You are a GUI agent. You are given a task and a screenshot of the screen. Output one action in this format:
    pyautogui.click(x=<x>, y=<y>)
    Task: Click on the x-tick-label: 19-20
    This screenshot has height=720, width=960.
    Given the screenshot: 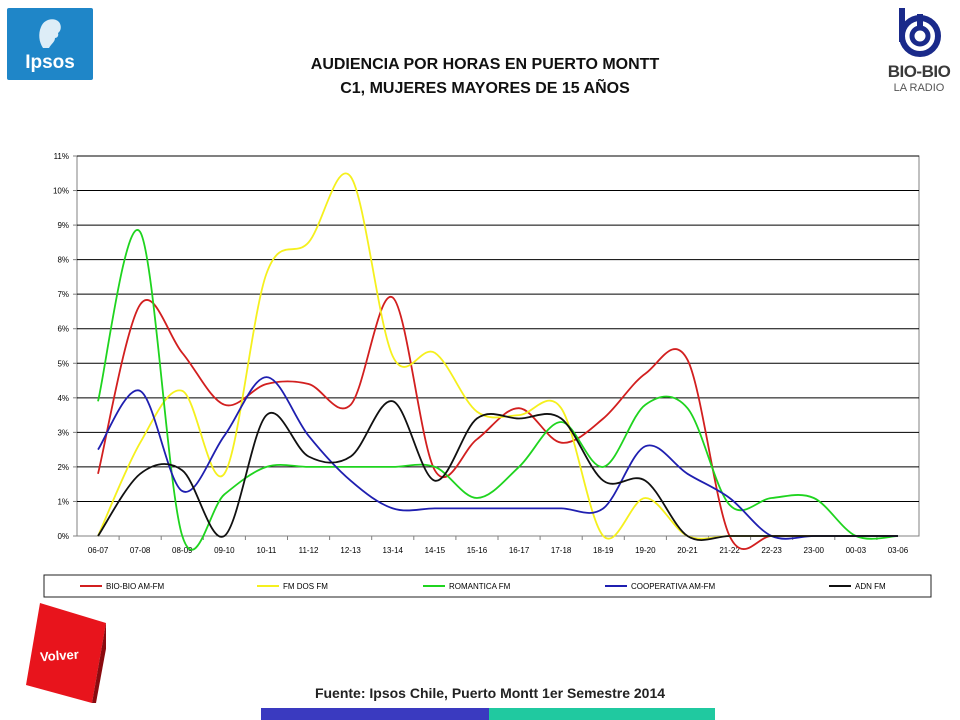 What is the action you would take?
    pyautogui.click(x=645, y=550)
    